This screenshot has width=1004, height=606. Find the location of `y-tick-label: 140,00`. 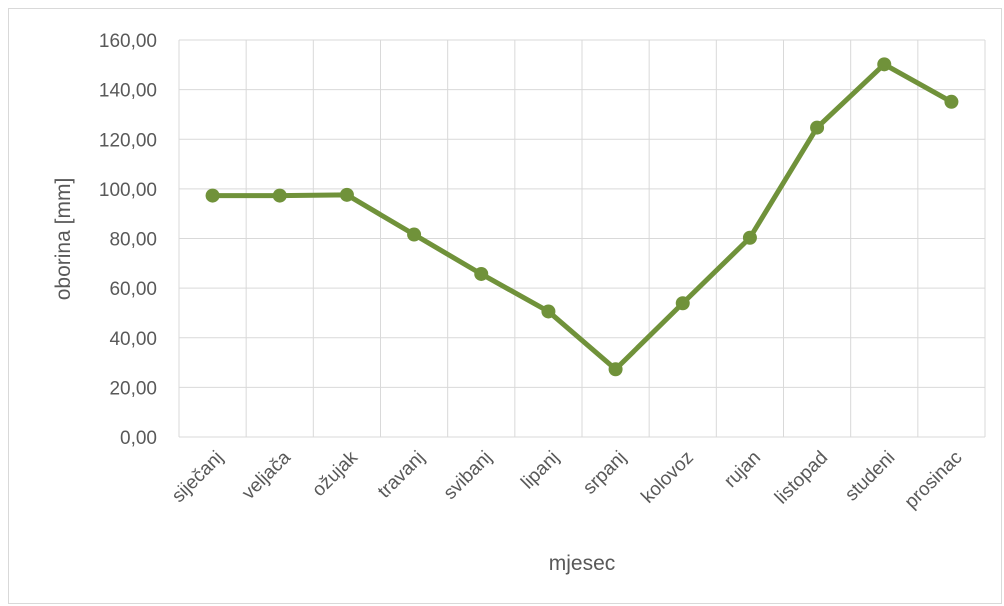

y-tick-label: 140,00 is located at coordinates (128, 91).